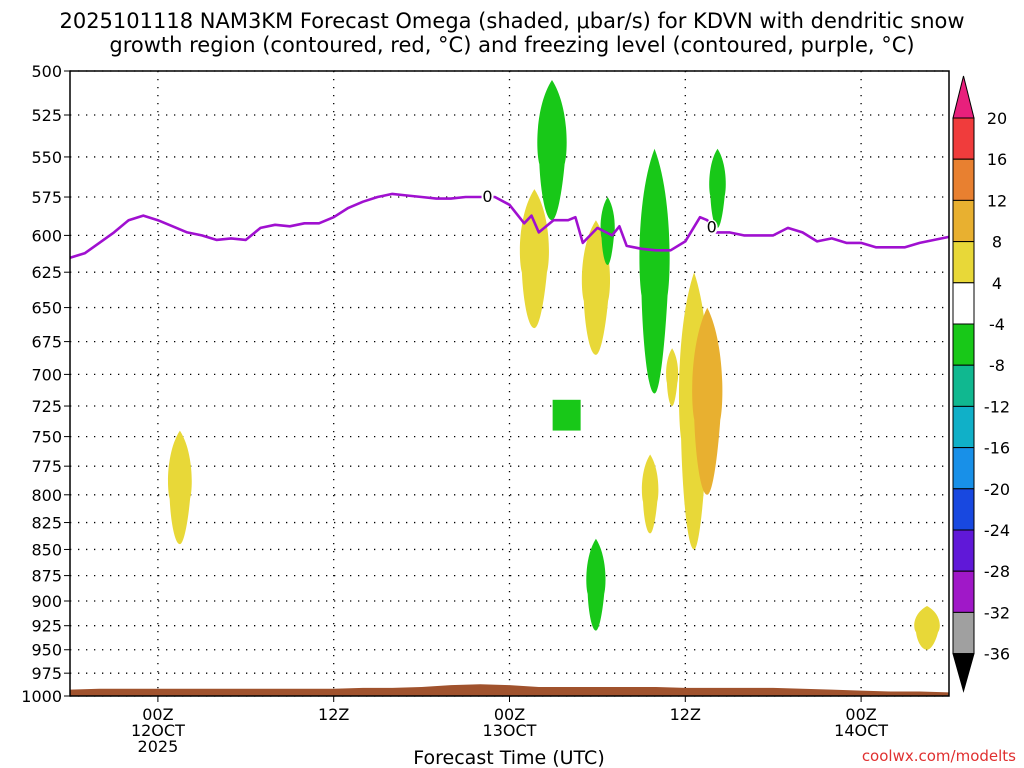 This screenshot has width=1024, height=768. I want to click on y-tick-label: 600, so click(46, 235).